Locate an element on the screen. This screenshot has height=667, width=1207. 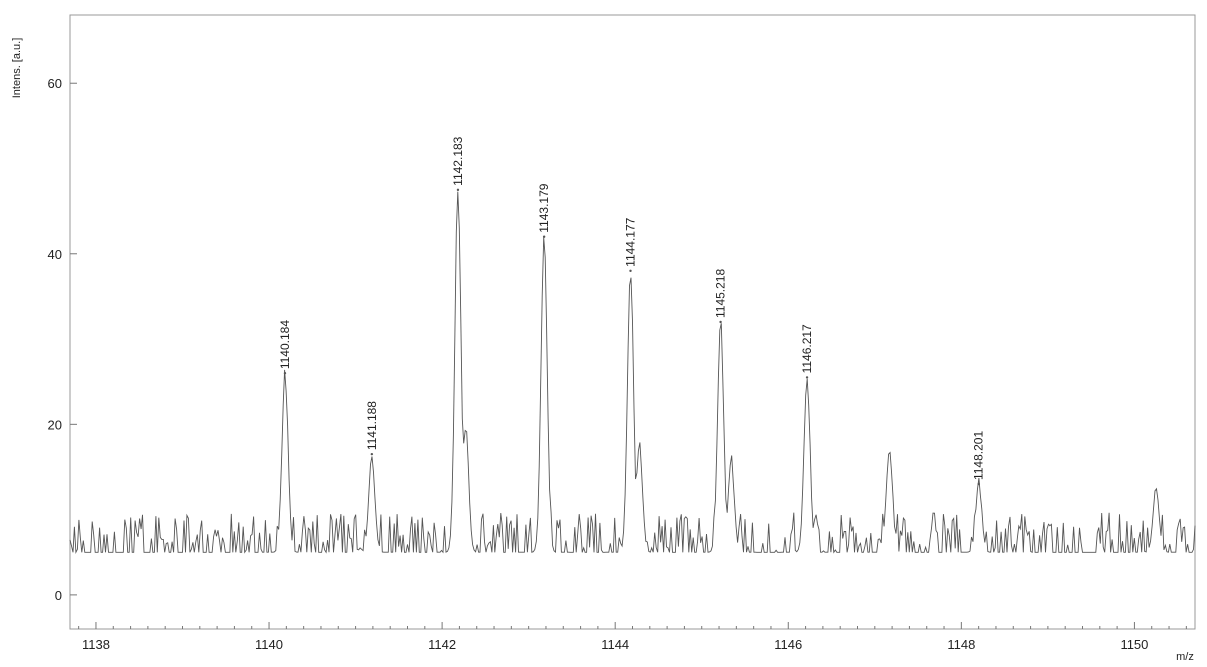
x-axis-title: m/z is located at coordinates (1185, 657).